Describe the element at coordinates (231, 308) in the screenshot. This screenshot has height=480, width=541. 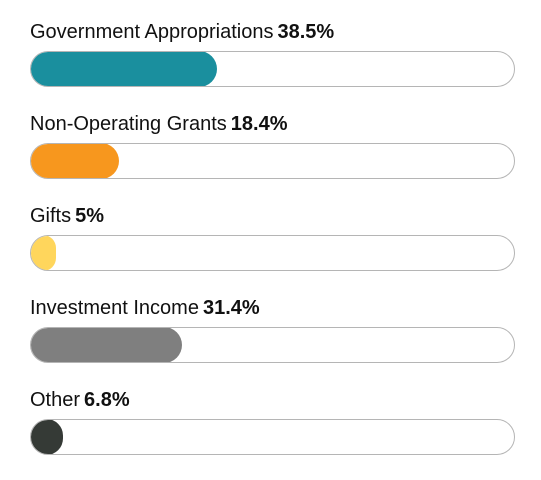
I see `value-label: 31.4%` at that location.